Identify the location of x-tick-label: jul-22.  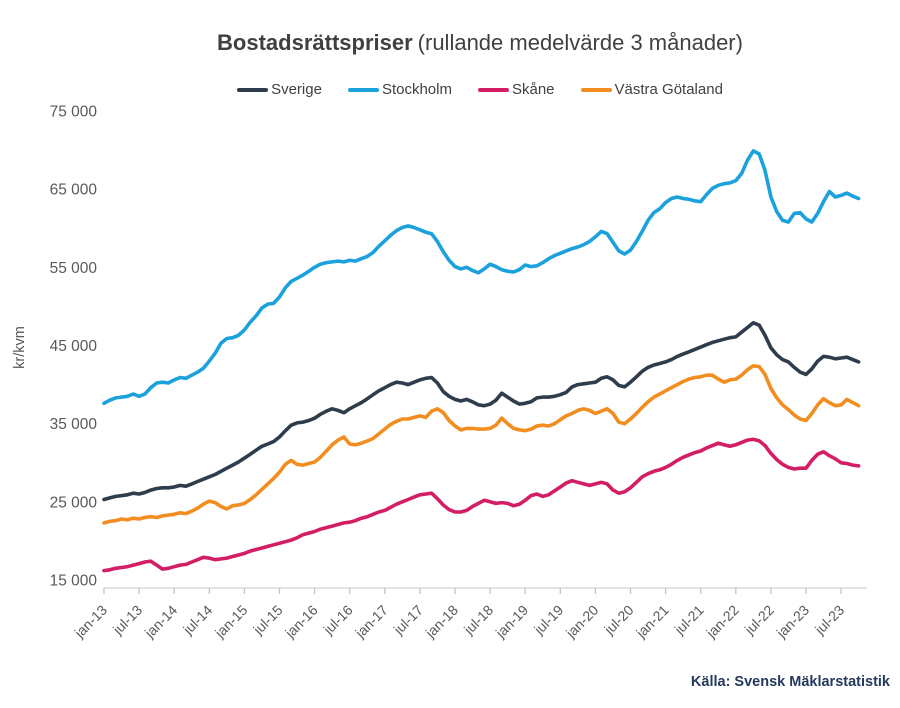
(759, 620).